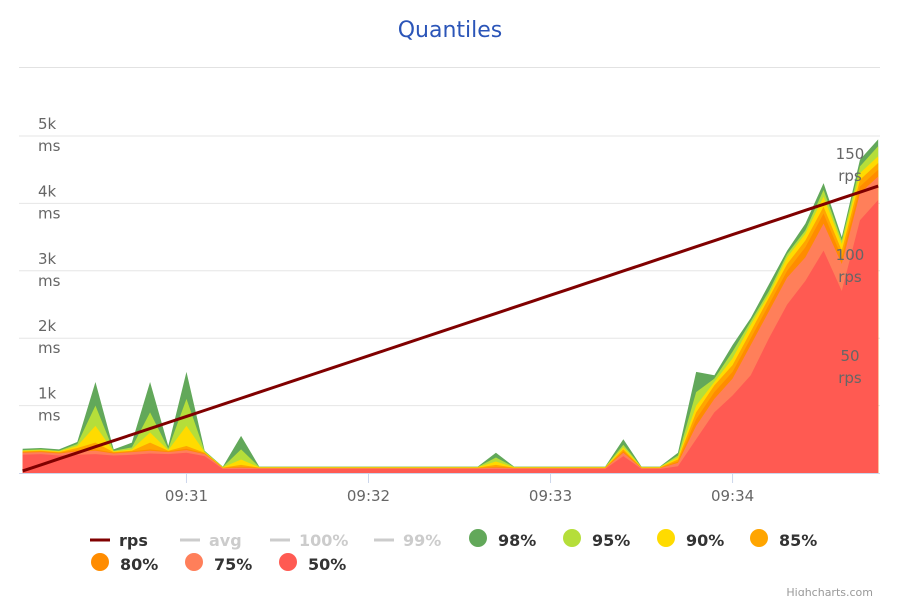 This screenshot has height=596, width=907. What do you see at coordinates (550, 496) in the screenshot?
I see `x-tick-label: 09:33` at bounding box center [550, 496].